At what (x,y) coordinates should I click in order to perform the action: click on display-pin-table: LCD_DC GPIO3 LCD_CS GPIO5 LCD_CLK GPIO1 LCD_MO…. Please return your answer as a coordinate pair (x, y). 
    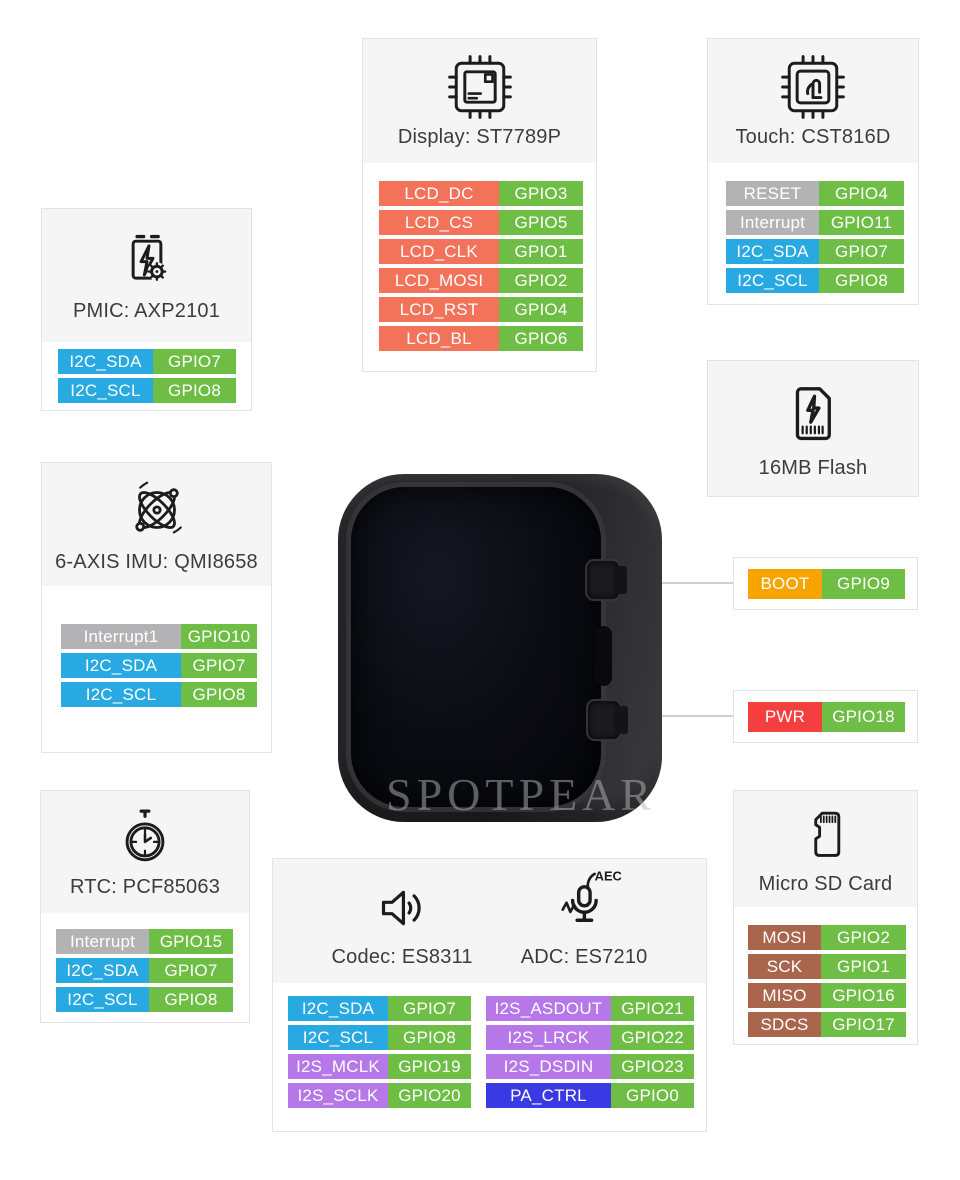
    Looking at the image, I should click on (479, 257).